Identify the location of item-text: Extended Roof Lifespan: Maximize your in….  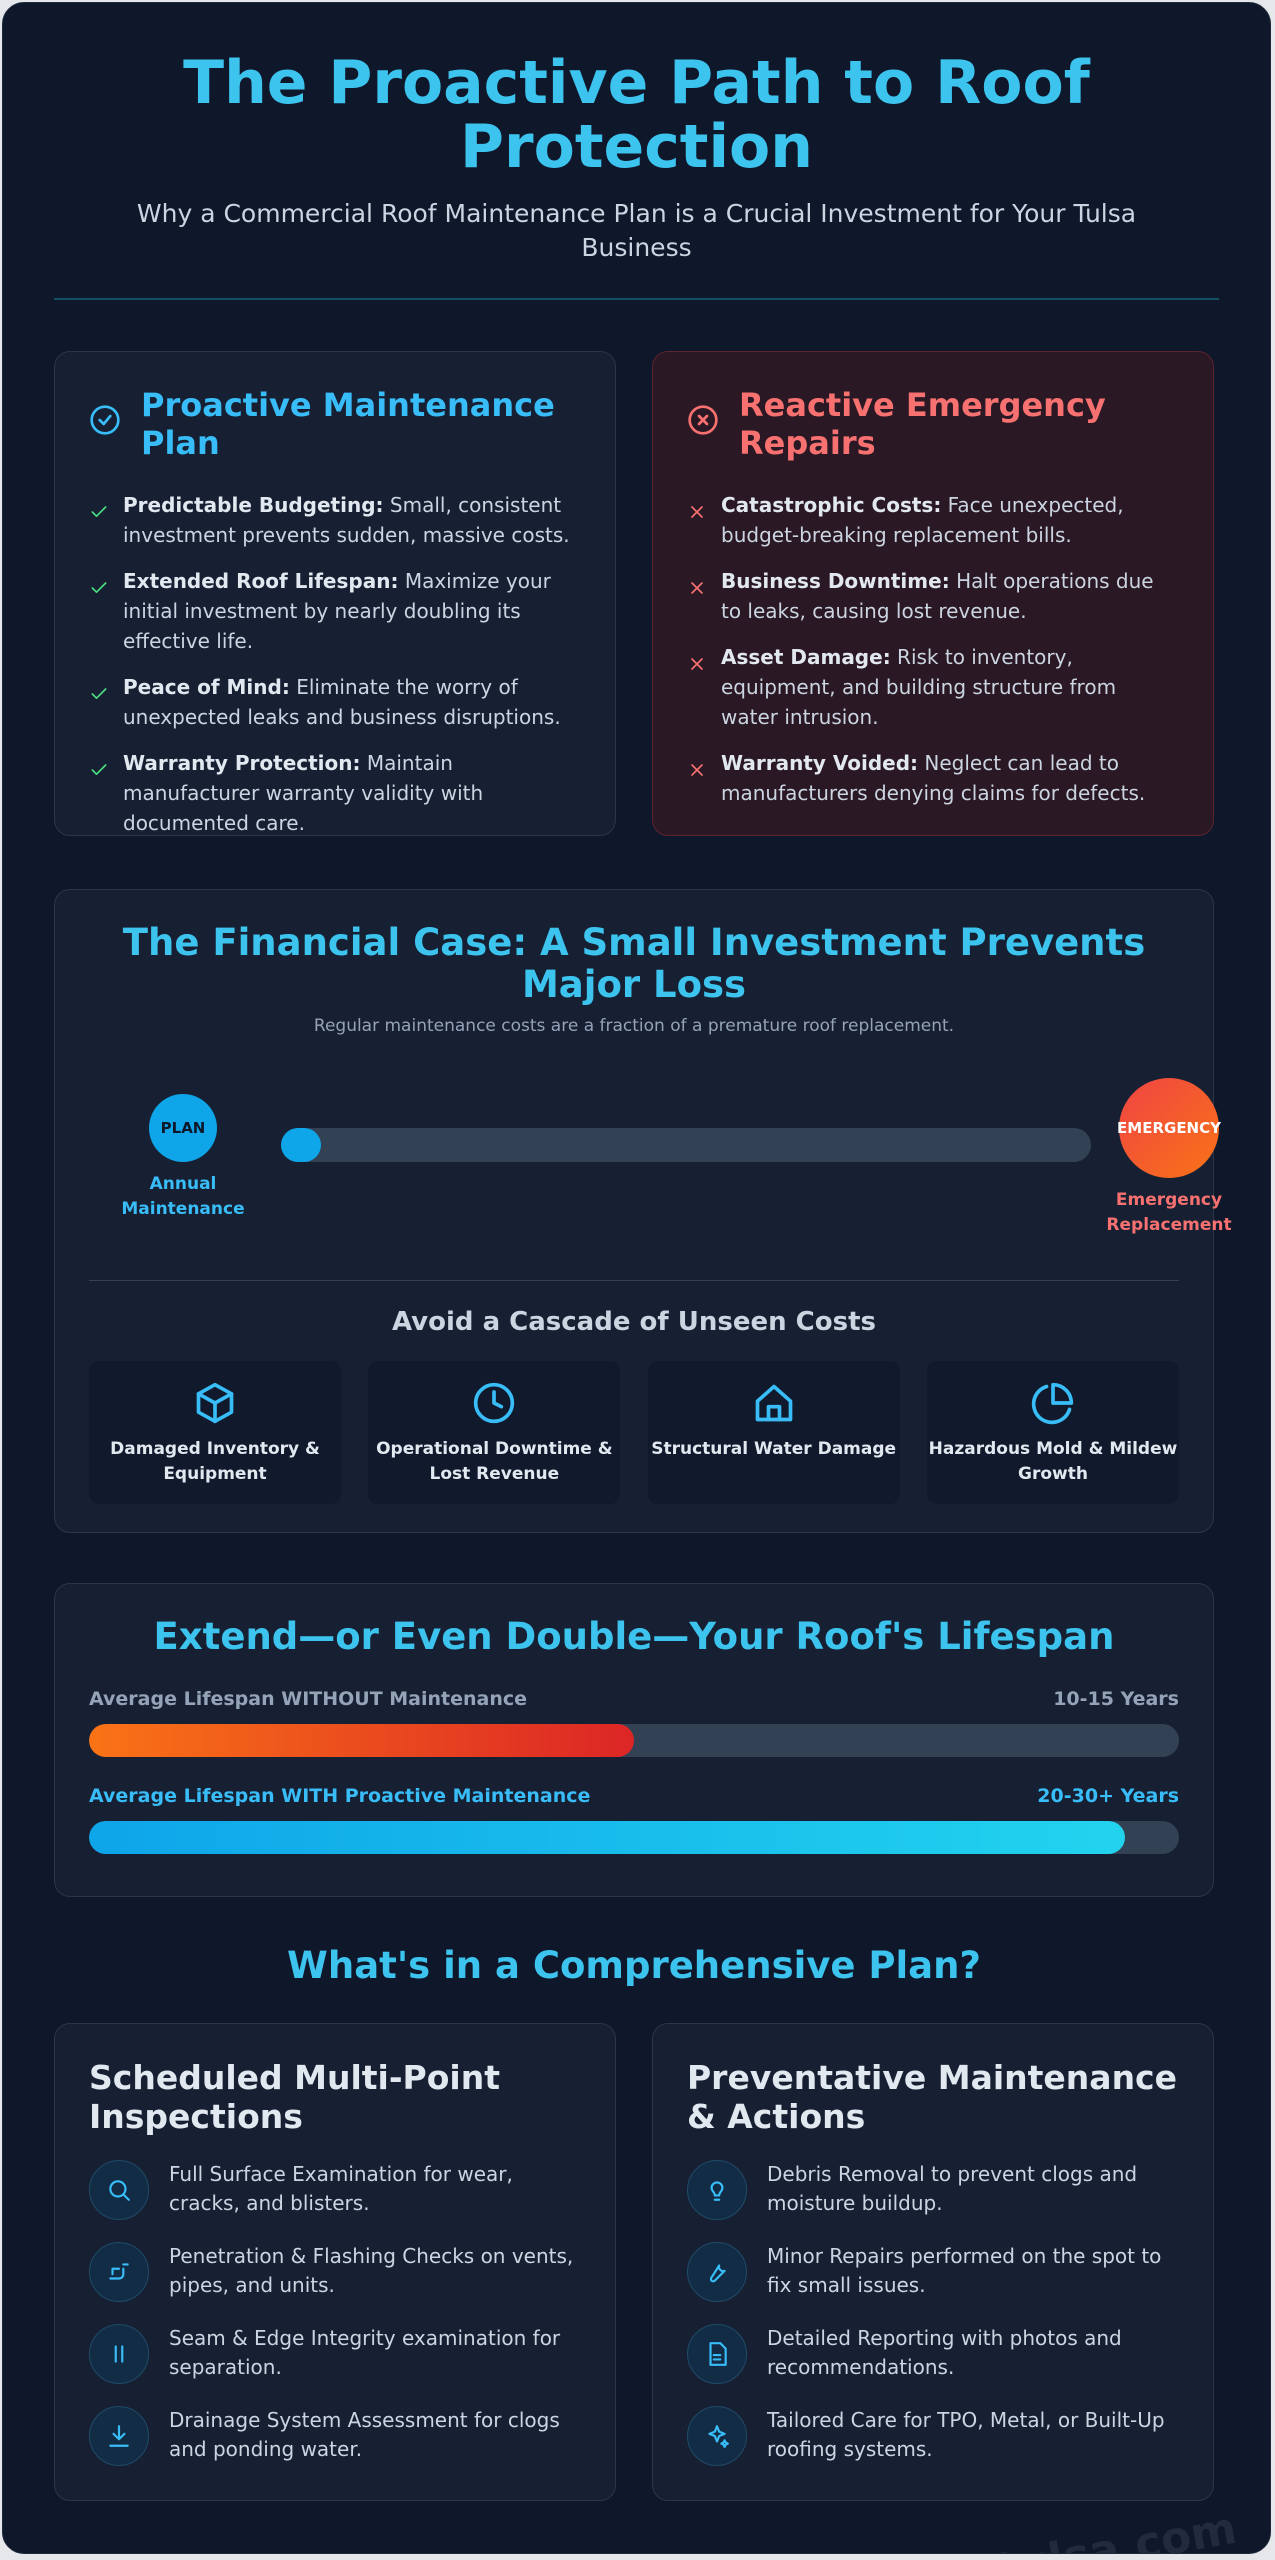
(352, 611).